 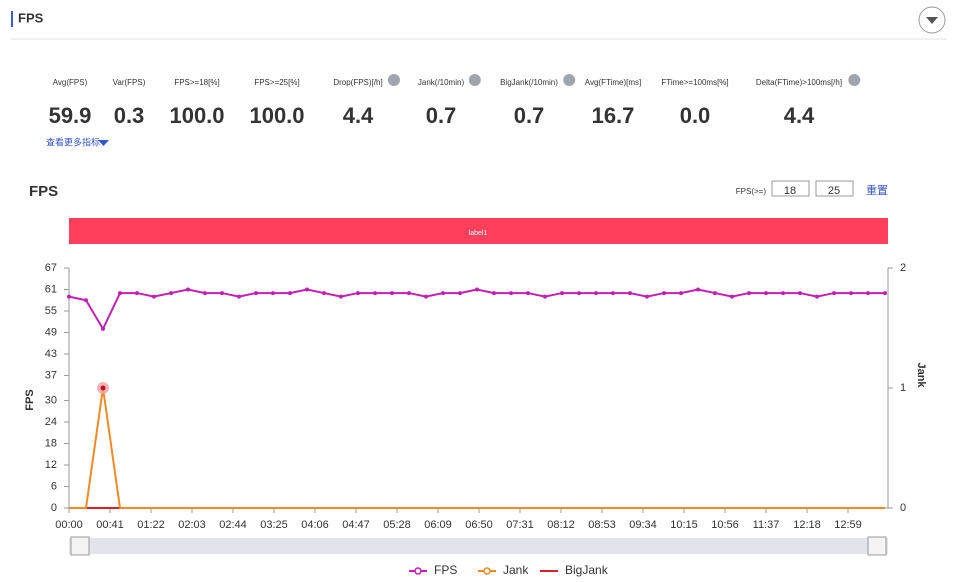 I want to click on metric-value: 59.9, so click(x=70, y=115).